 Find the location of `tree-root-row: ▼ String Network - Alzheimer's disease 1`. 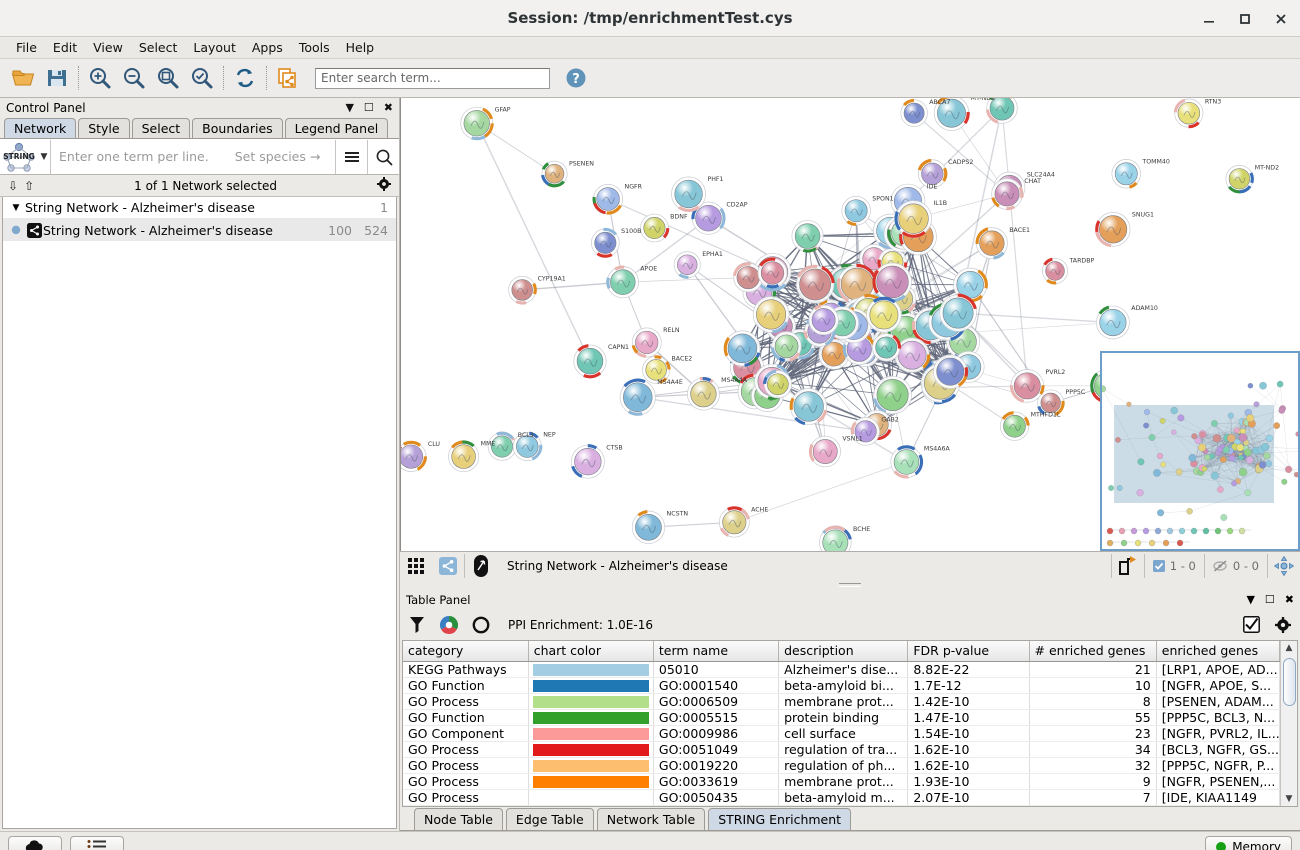

tree-root-row: ▼ String Network - Alzheimer's disease 1 is located at coordinates (199, 208).